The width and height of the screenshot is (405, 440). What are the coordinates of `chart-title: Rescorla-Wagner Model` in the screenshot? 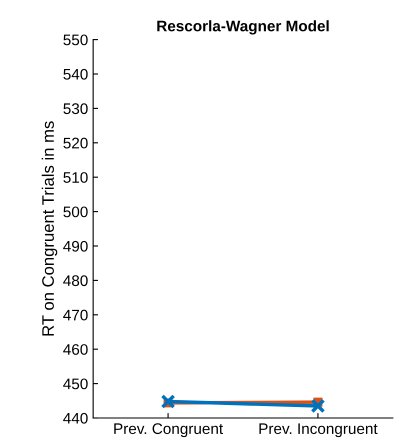 It's located at (243, 27).